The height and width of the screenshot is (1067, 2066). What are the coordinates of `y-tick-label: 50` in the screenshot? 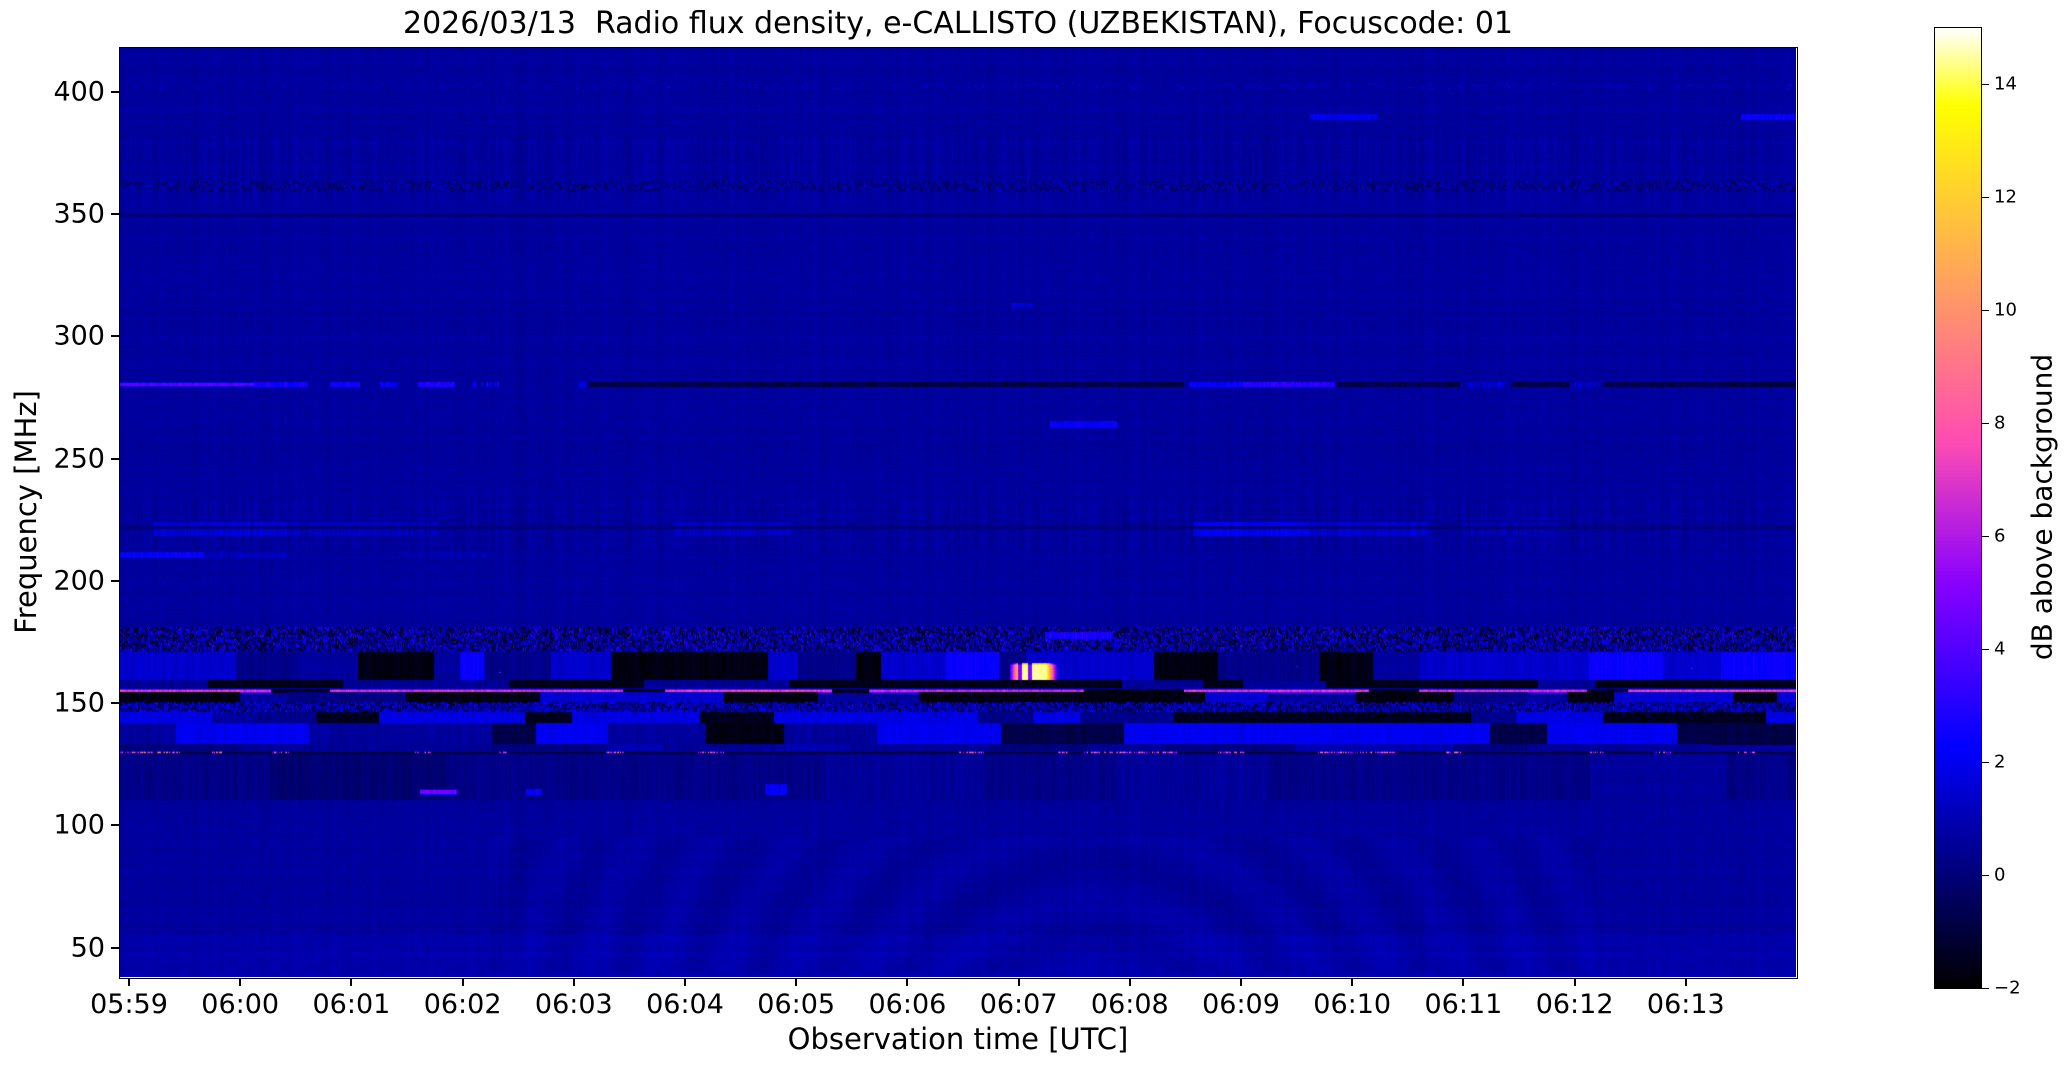 It's located at (87, 948).